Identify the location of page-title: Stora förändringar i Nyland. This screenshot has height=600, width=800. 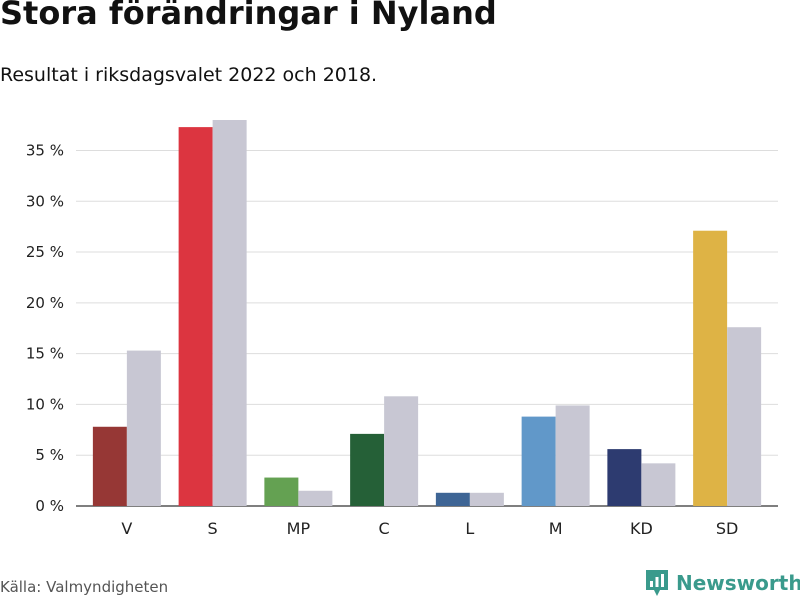
(248, 16).